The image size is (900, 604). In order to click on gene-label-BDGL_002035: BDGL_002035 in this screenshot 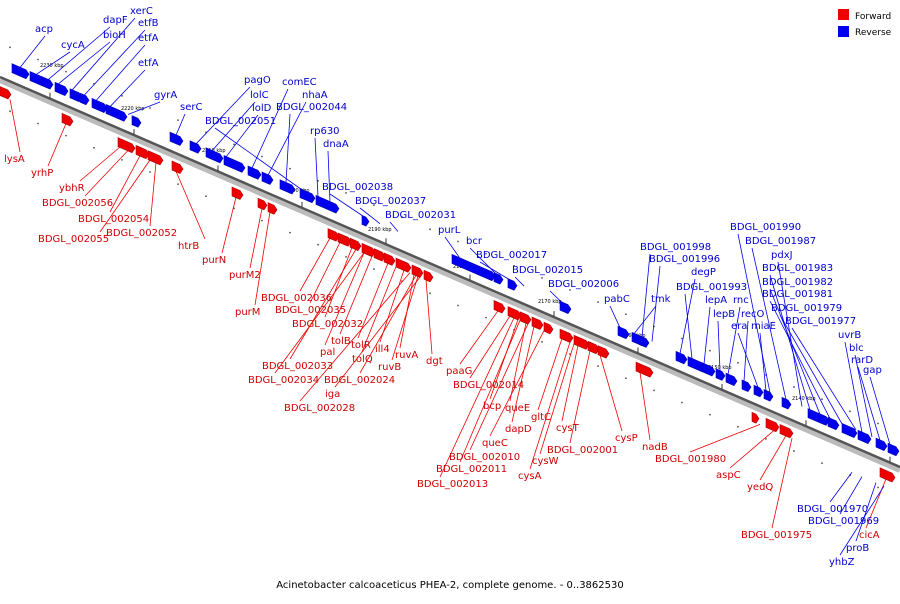, I will do `click(310, 310)`.